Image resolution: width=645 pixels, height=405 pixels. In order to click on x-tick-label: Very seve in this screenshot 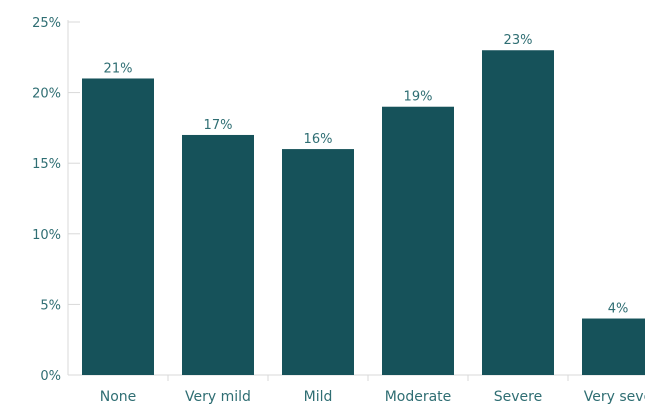, I will do `click(614, 397)`.